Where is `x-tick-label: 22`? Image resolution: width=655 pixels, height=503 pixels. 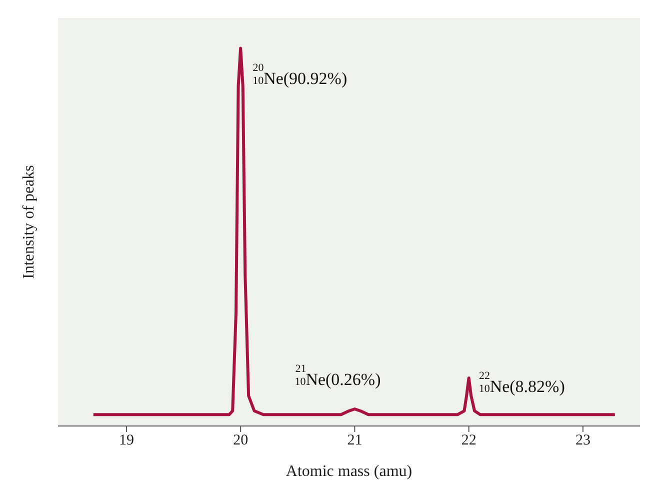
x-tick-label: 22 is located at coordinates (468, 440).